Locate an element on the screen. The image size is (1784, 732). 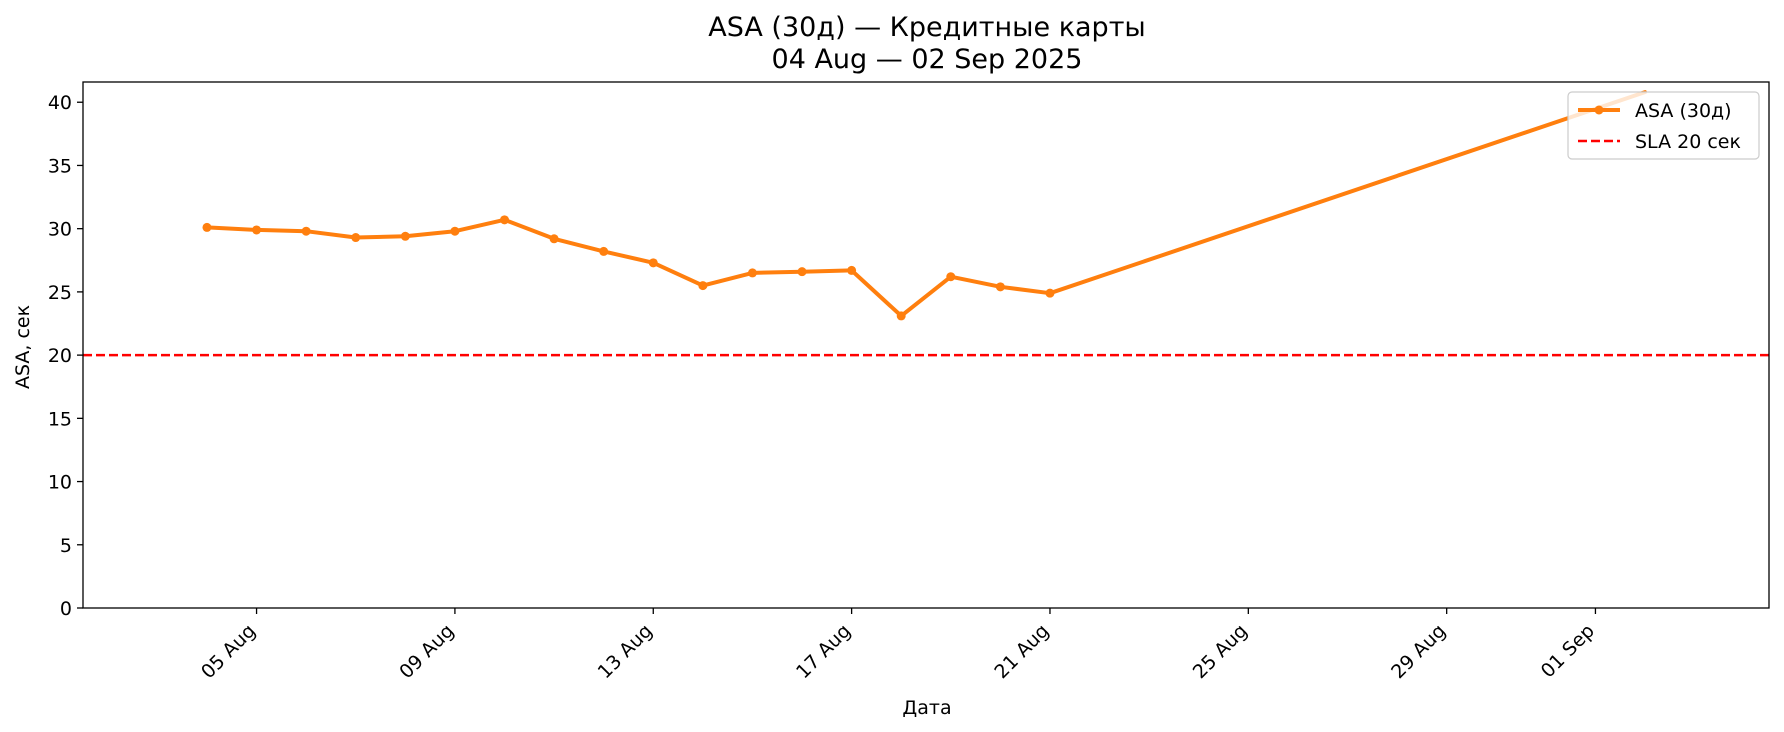
legend-label-sla: SLA 20 сек is located at coordinates (1688, 142).